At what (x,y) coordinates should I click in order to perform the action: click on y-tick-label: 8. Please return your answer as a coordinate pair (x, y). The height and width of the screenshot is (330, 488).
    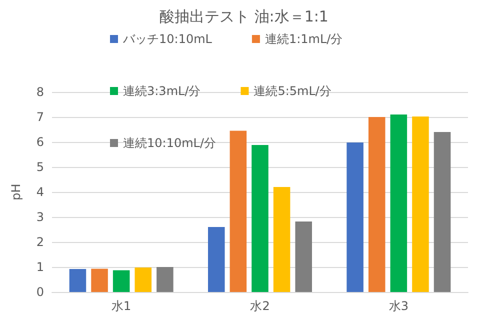
    Looking at the image, I should click on (40, 92).